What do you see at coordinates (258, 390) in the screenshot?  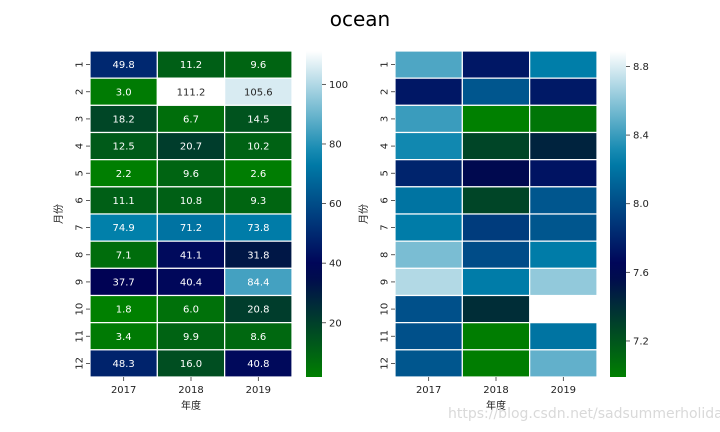 I see `x-tick-label: 2019` at bounding box center [258, 390].